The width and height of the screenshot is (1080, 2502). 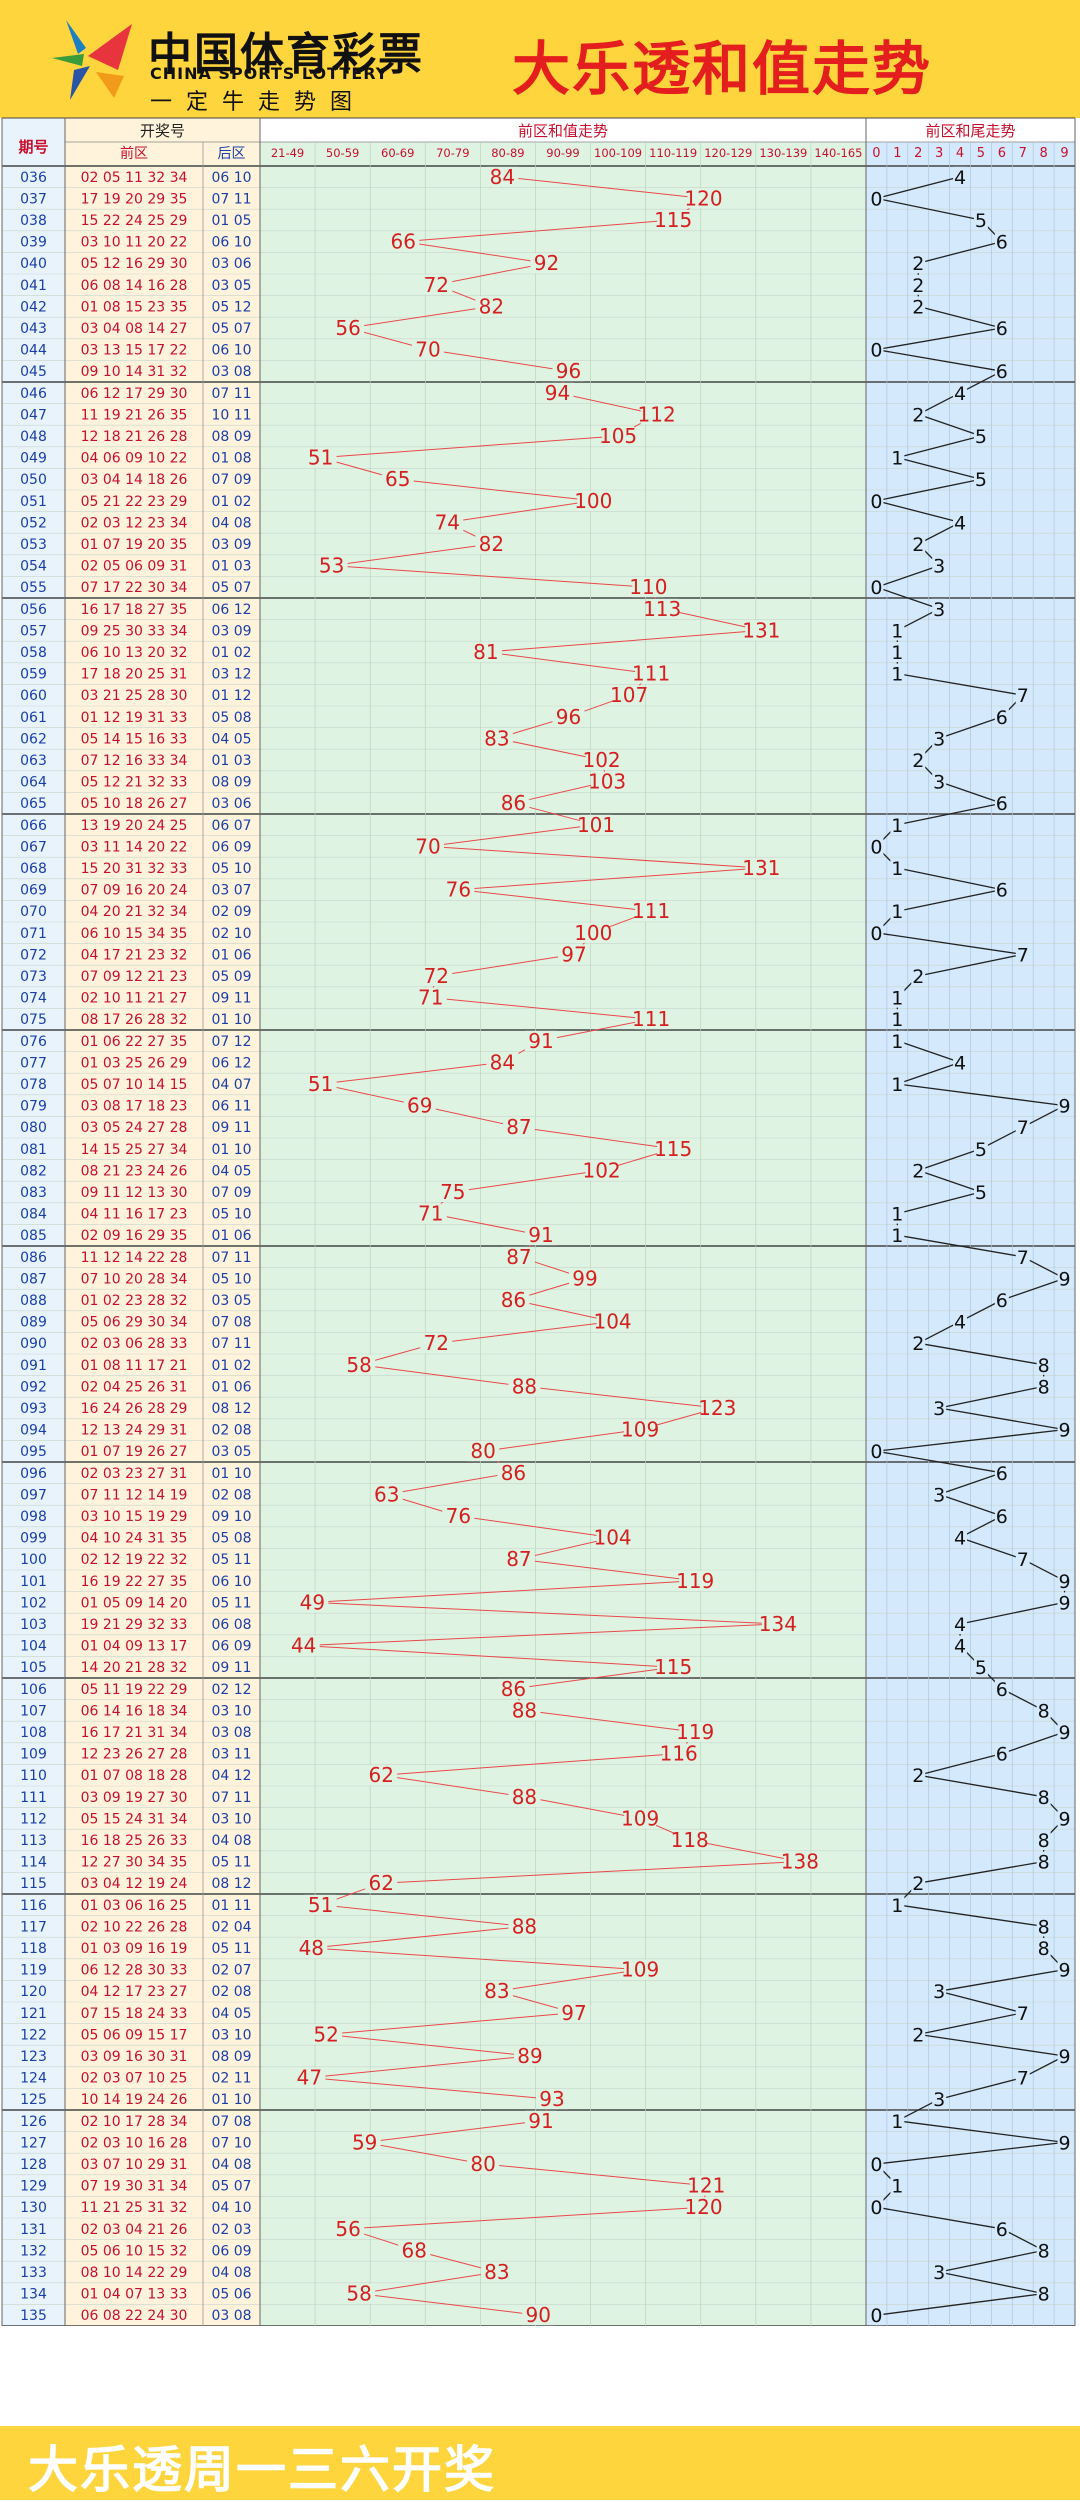 I want to click on sum-value-label: 102, so click(x=601, y=1170).